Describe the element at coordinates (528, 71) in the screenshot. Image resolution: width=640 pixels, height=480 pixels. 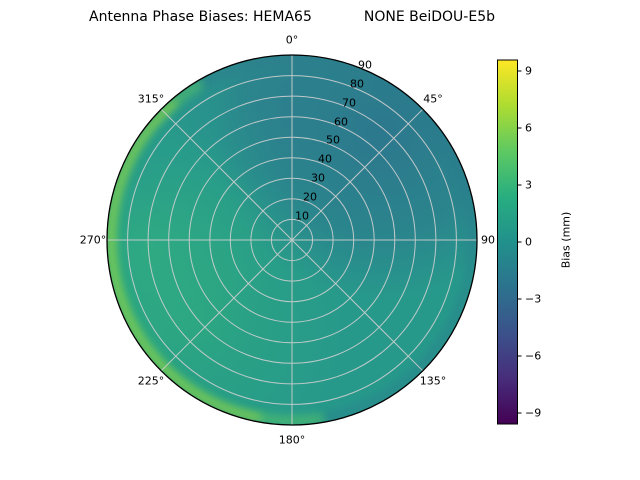
I see `colorbar-tick-label-9: 9` at that location.